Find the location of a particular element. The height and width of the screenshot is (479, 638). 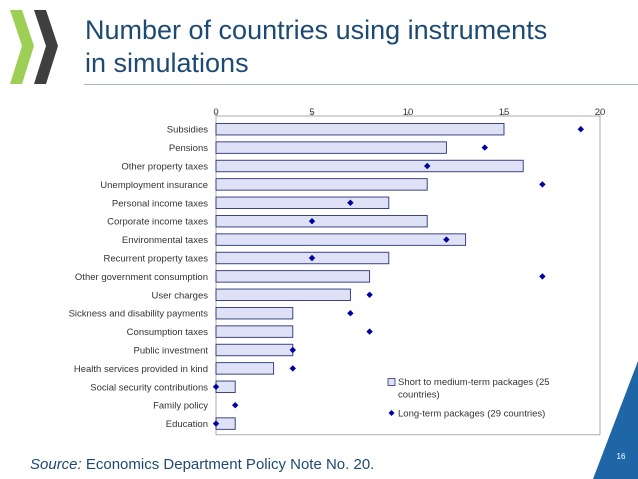

source-label: Source: is located at coordinates (56, 464).